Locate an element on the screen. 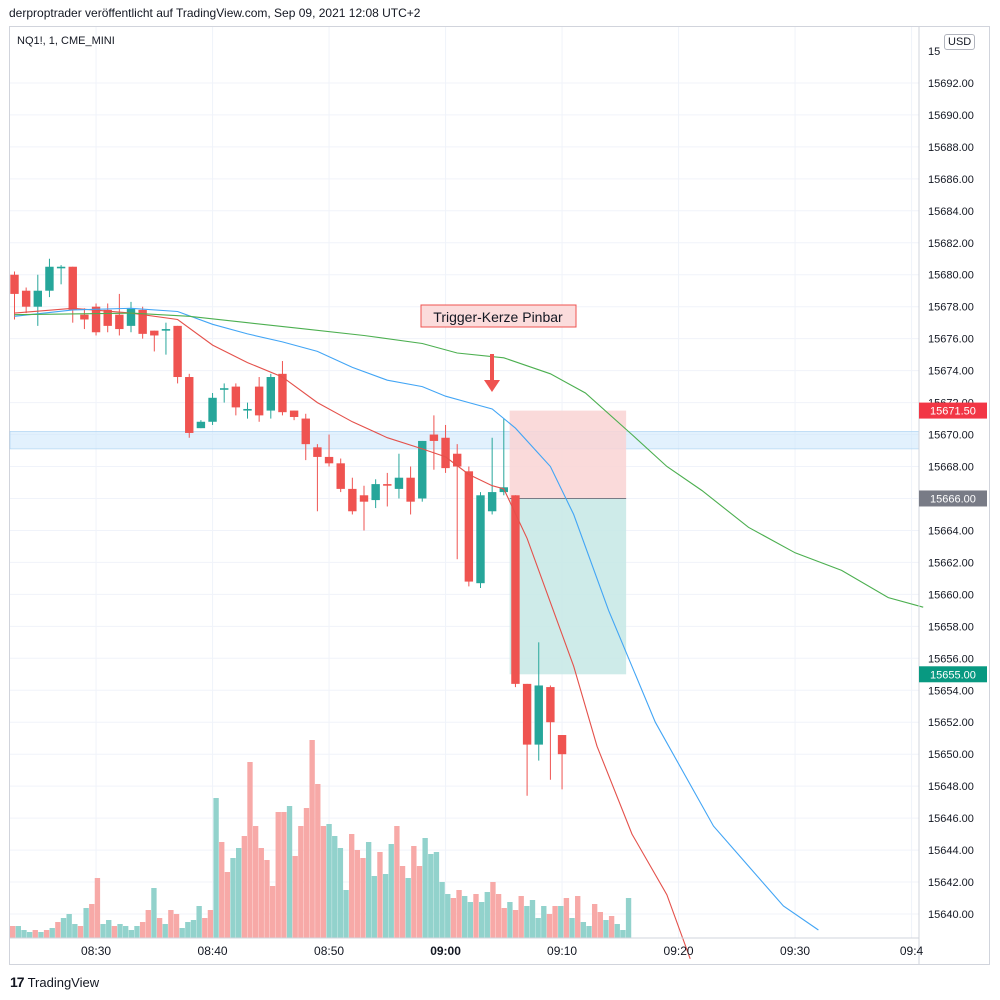  stop-loss-zone is located at coordinates (568, 454).